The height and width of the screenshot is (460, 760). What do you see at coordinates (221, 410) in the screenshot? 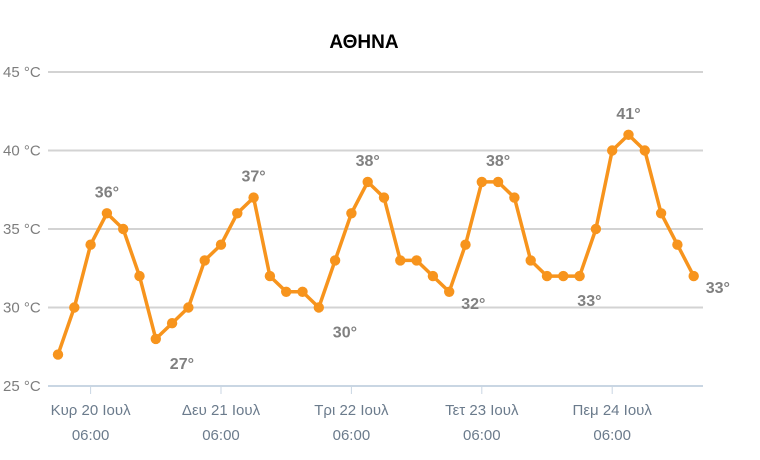
I see `x-tick-day: Δευ 21 Ιουλ` at bounding box center [221, 410].